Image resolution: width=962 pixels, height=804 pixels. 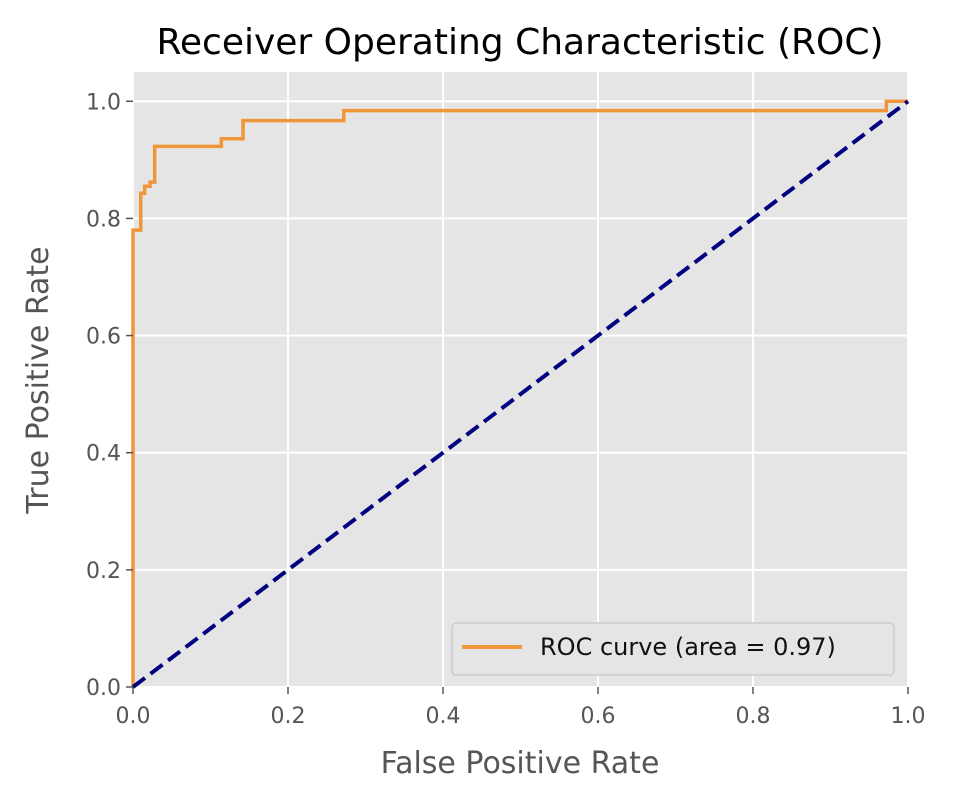 What do you see at coordinates (103, 219) in the screenshot?
I see `y-tick-label: 0.8` at bounding box center [103, 219].